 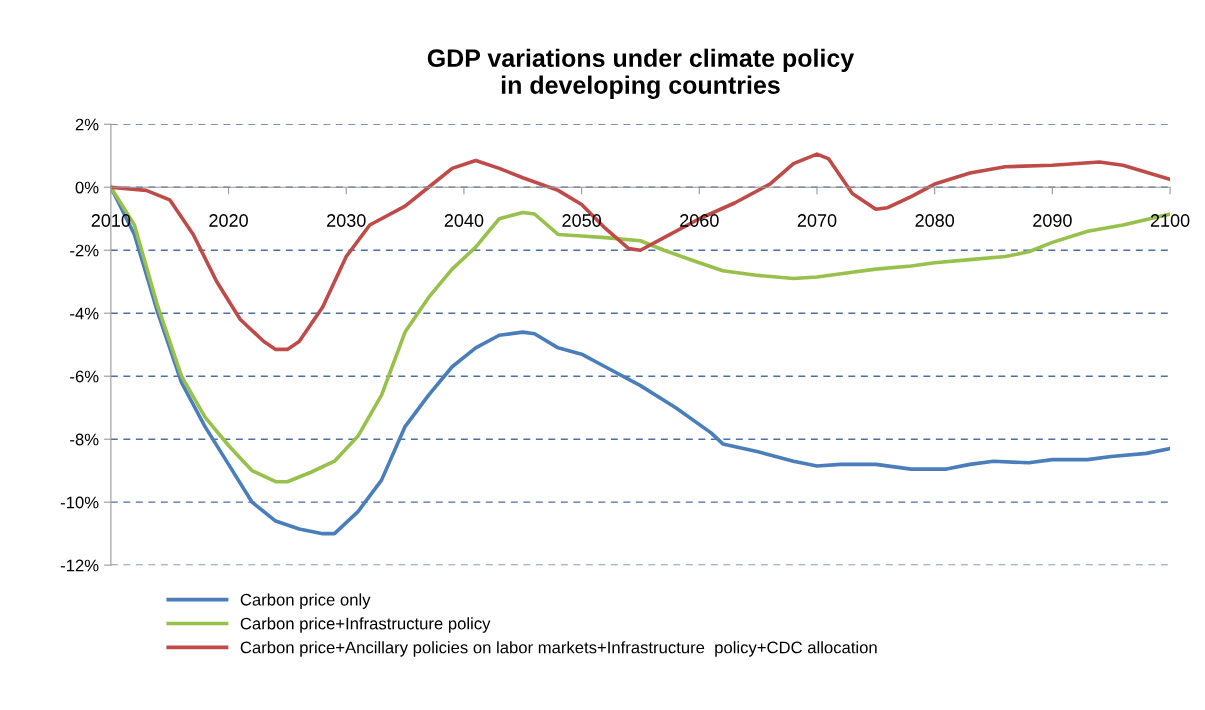 What do you see at coordinates (84, 376) in the screenshot?
I see `y-tick-label: -6%` at bounding box center [84, 376].